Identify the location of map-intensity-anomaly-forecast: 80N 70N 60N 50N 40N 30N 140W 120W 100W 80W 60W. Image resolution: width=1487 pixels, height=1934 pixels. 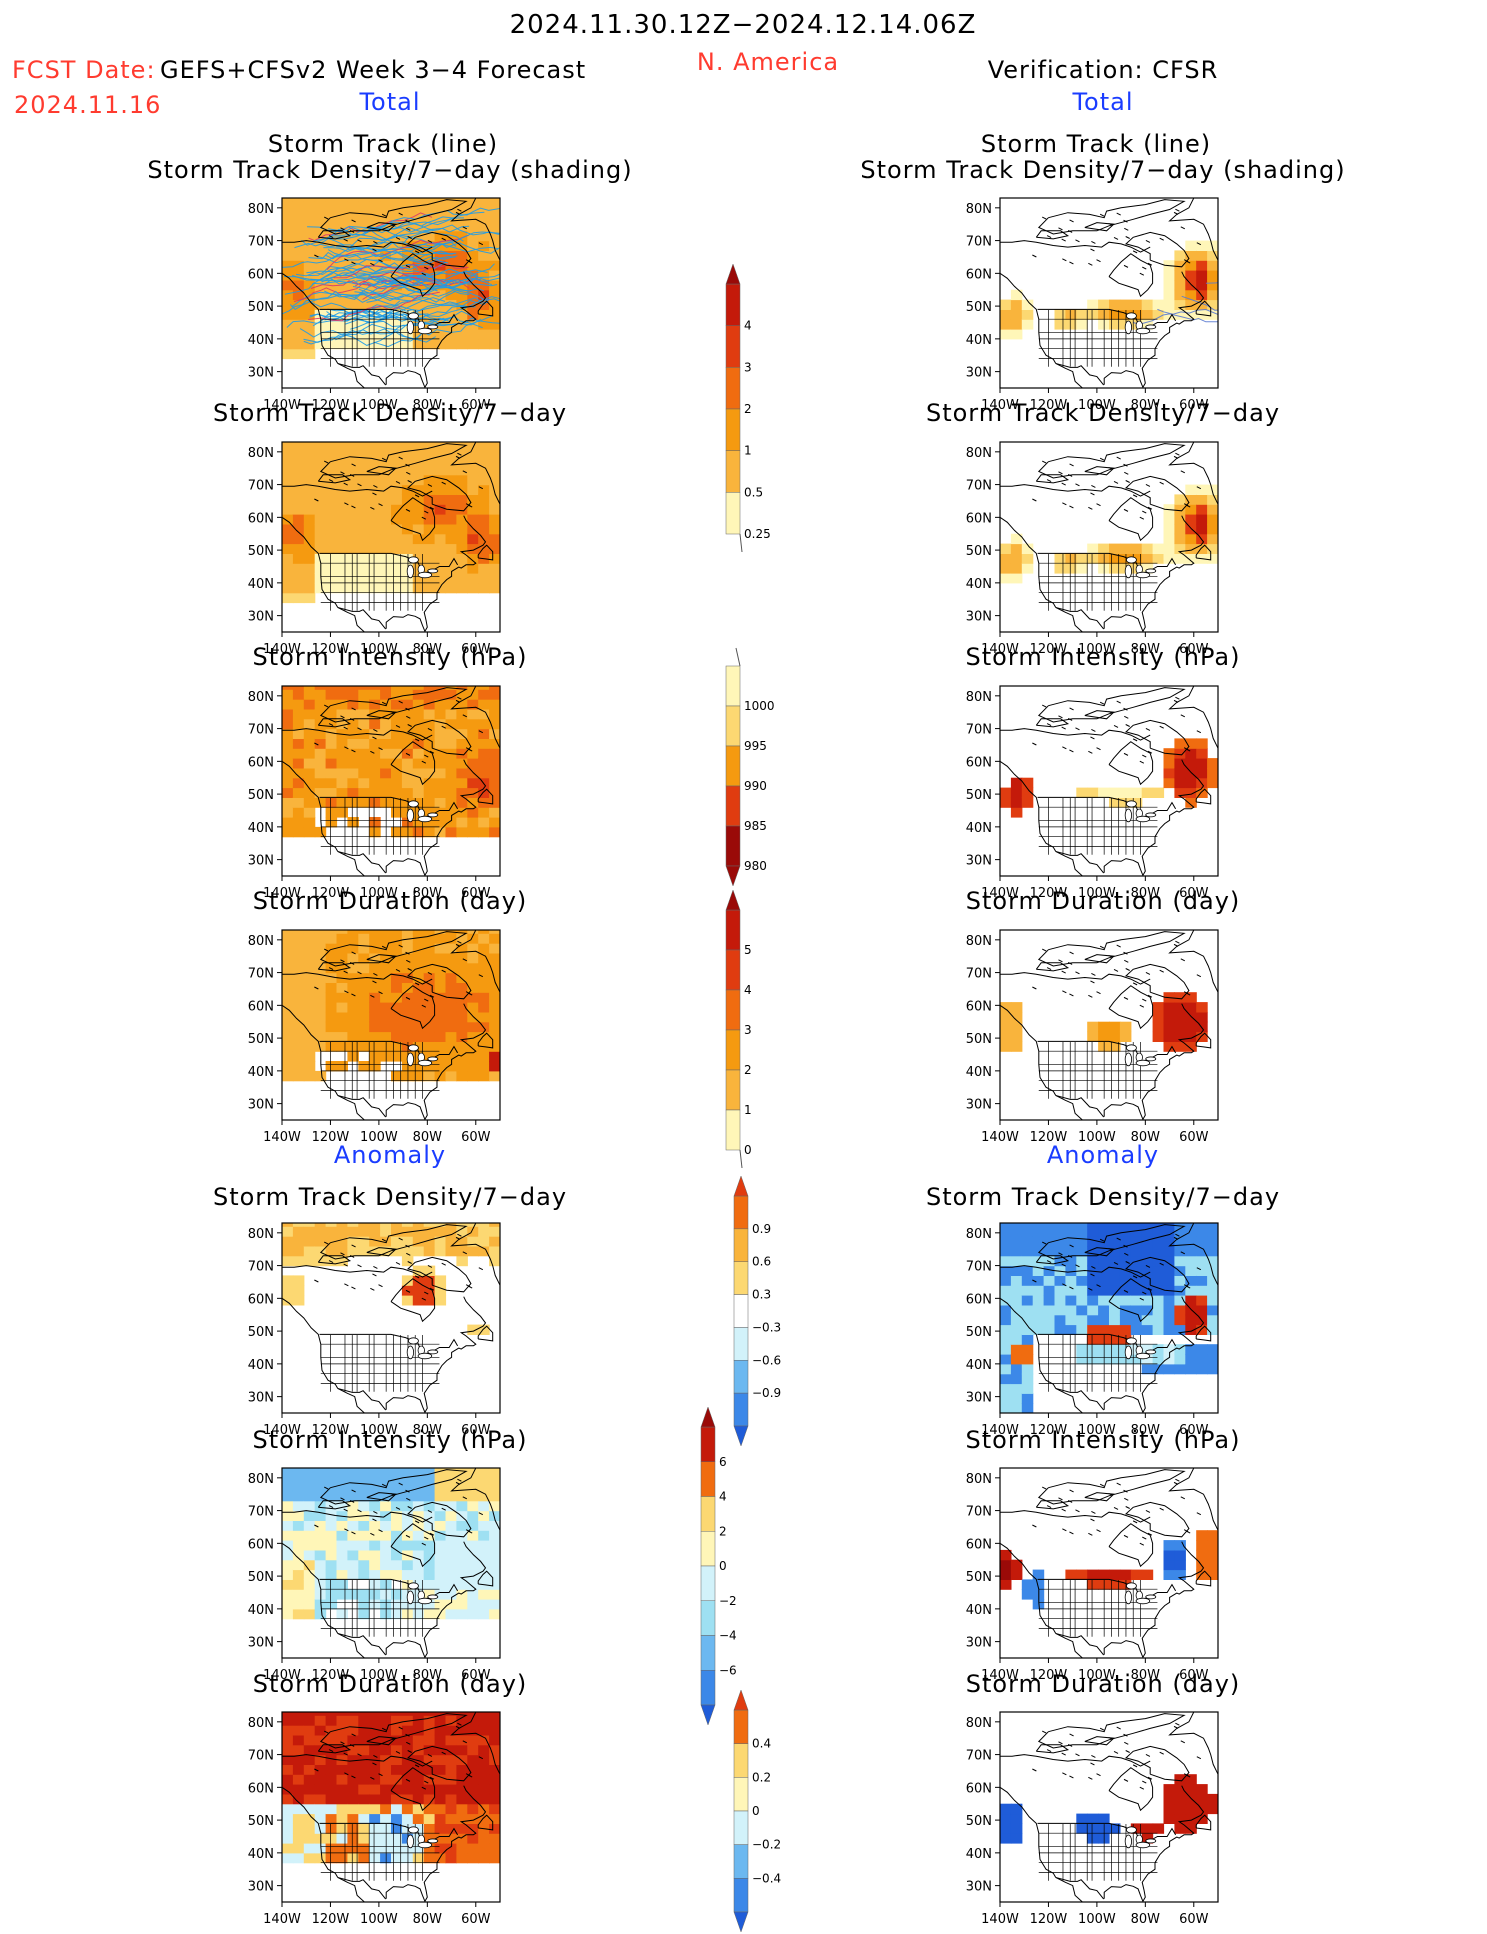
(374, 1575).